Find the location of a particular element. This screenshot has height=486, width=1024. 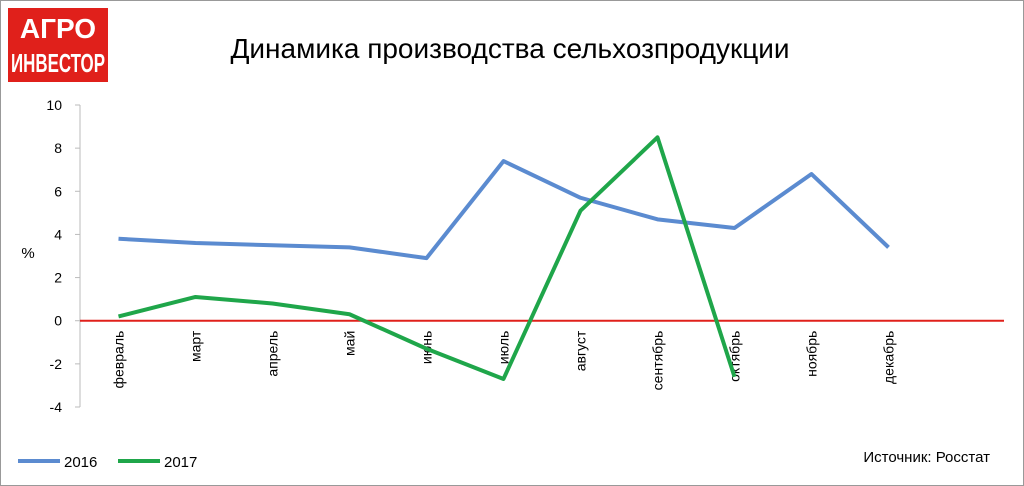

y-tick-label: 0 is located at coordinates (58, 321).